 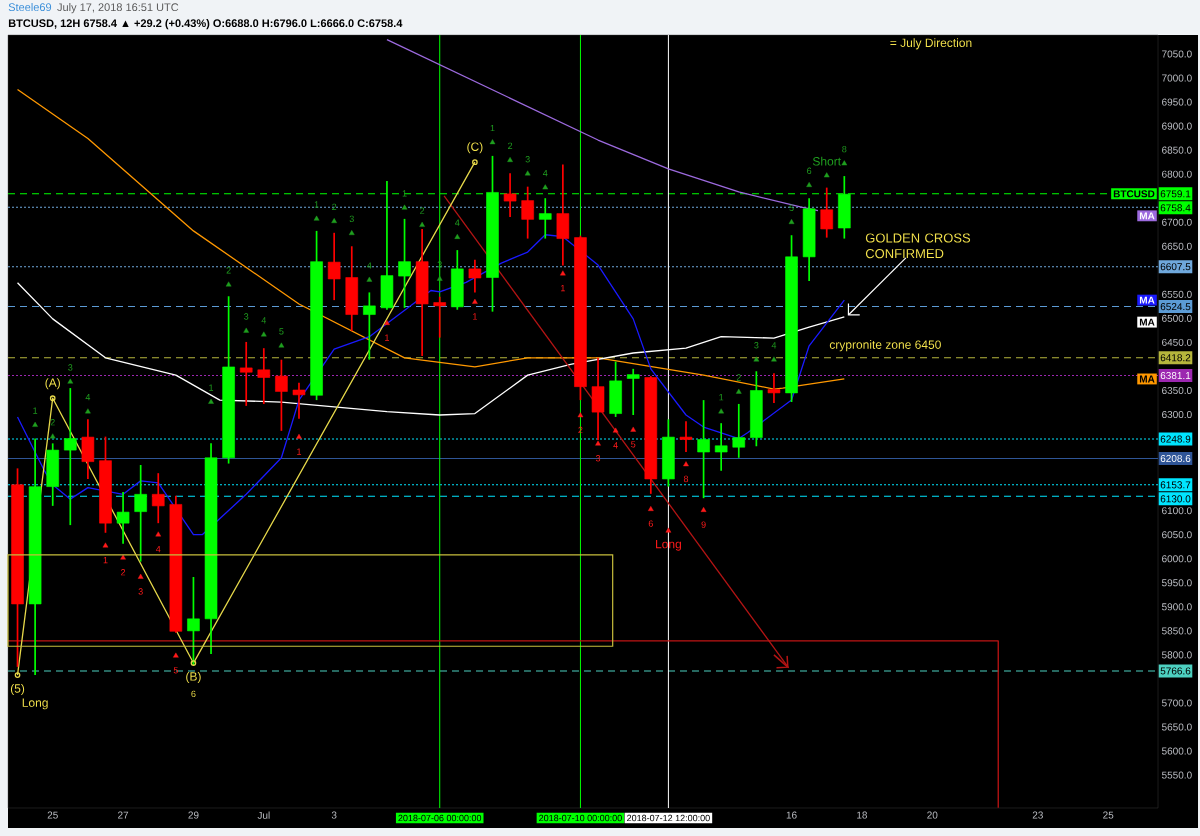 I want to click on ref-line-label: 6153.7, so click(x=1175, y=485).